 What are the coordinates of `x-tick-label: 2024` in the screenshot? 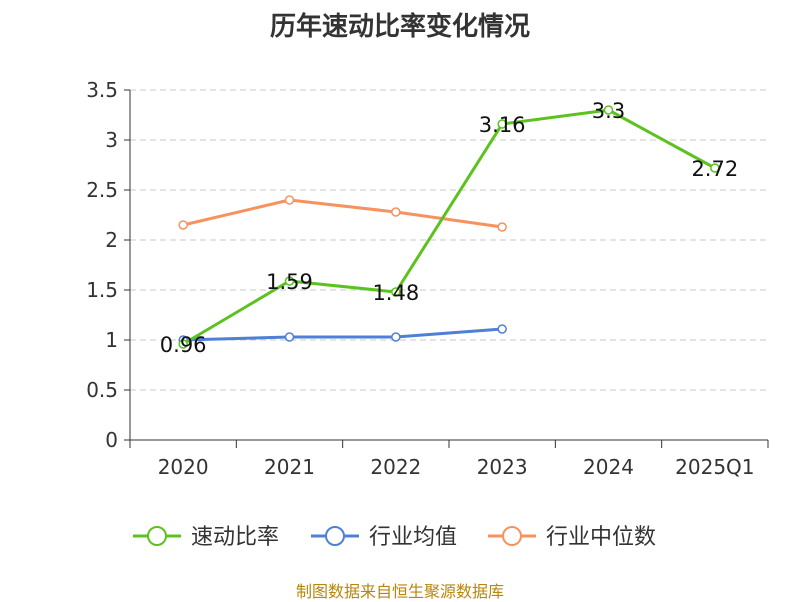 It's located at (608, 467).